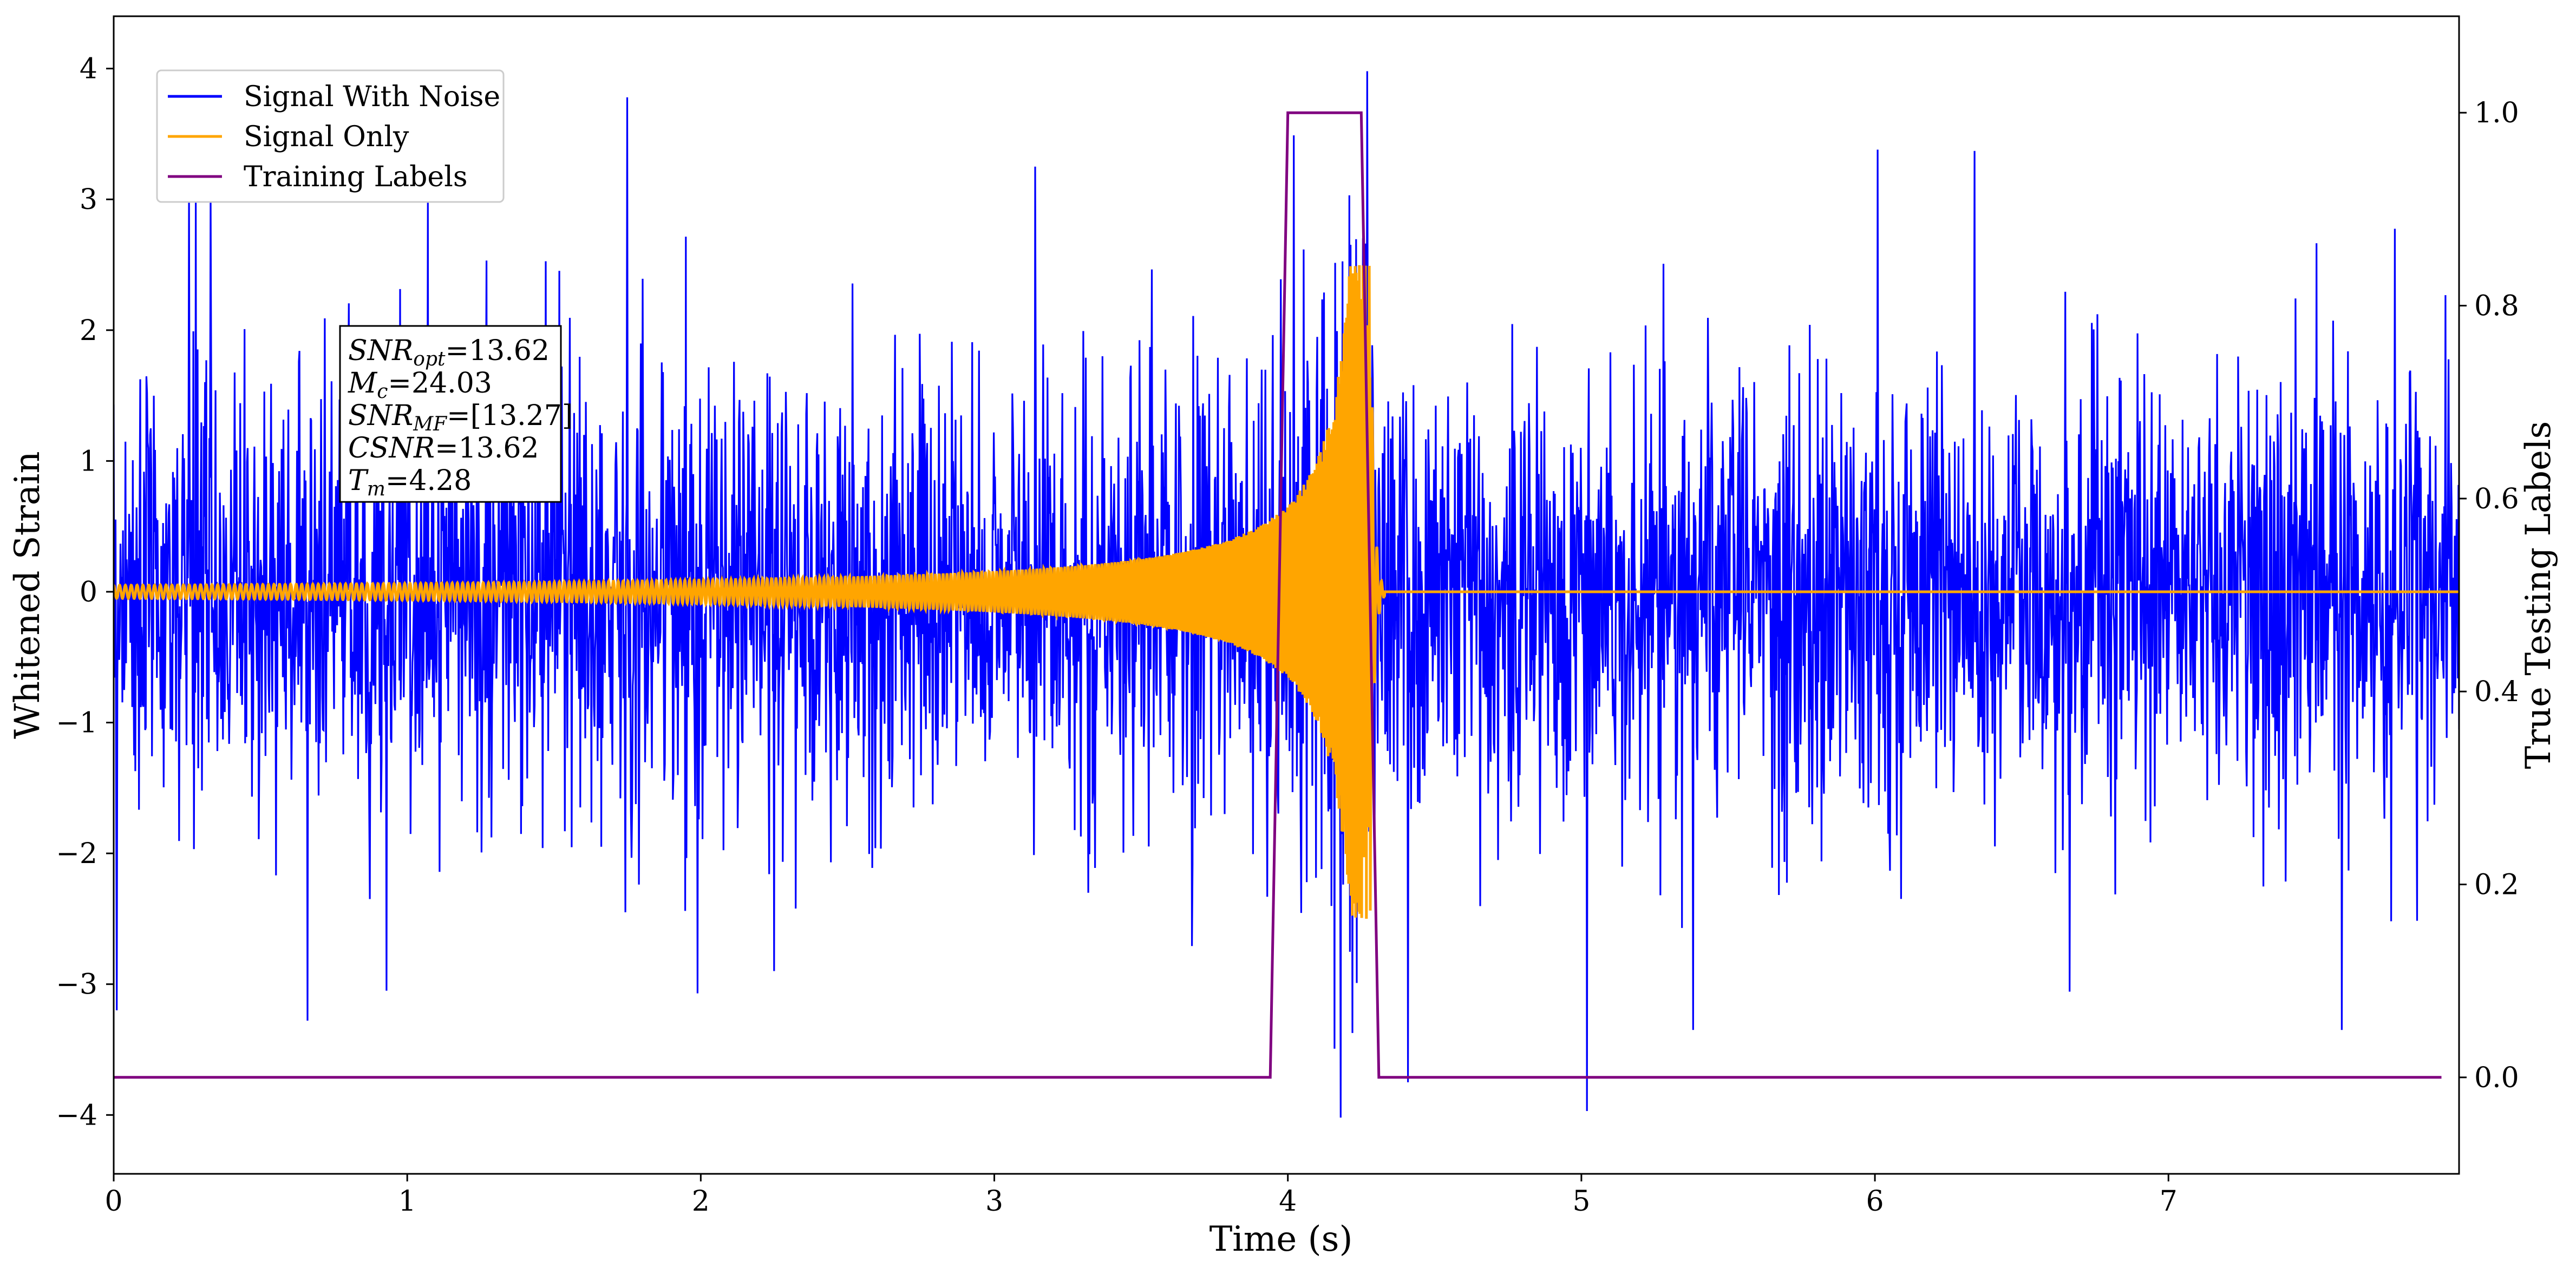 This screenshot has width=2576, height=1274. I want to click on x-tick-label-6: 6, so click(1875, 1201).